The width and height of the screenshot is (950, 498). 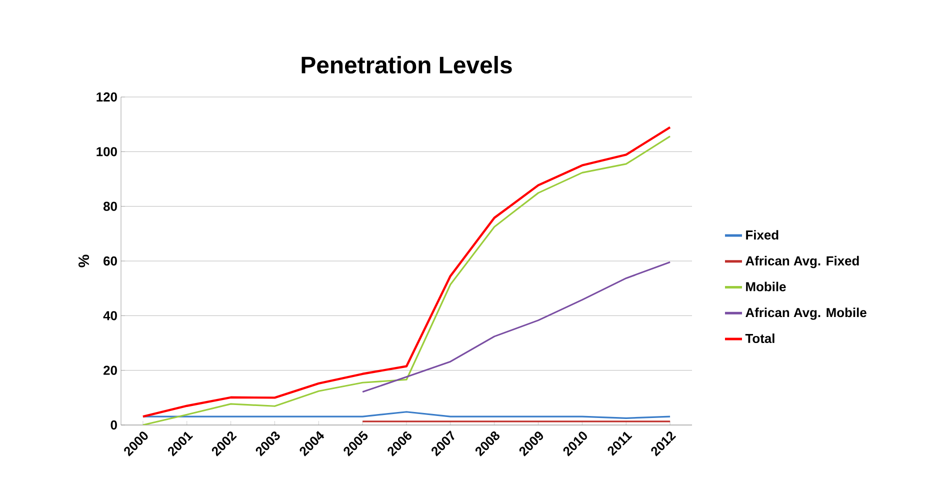 What do you see at coordinates (110, 370) in the screenshot?
I see `y-tick-label: 20` at bounding box center [110, 370].